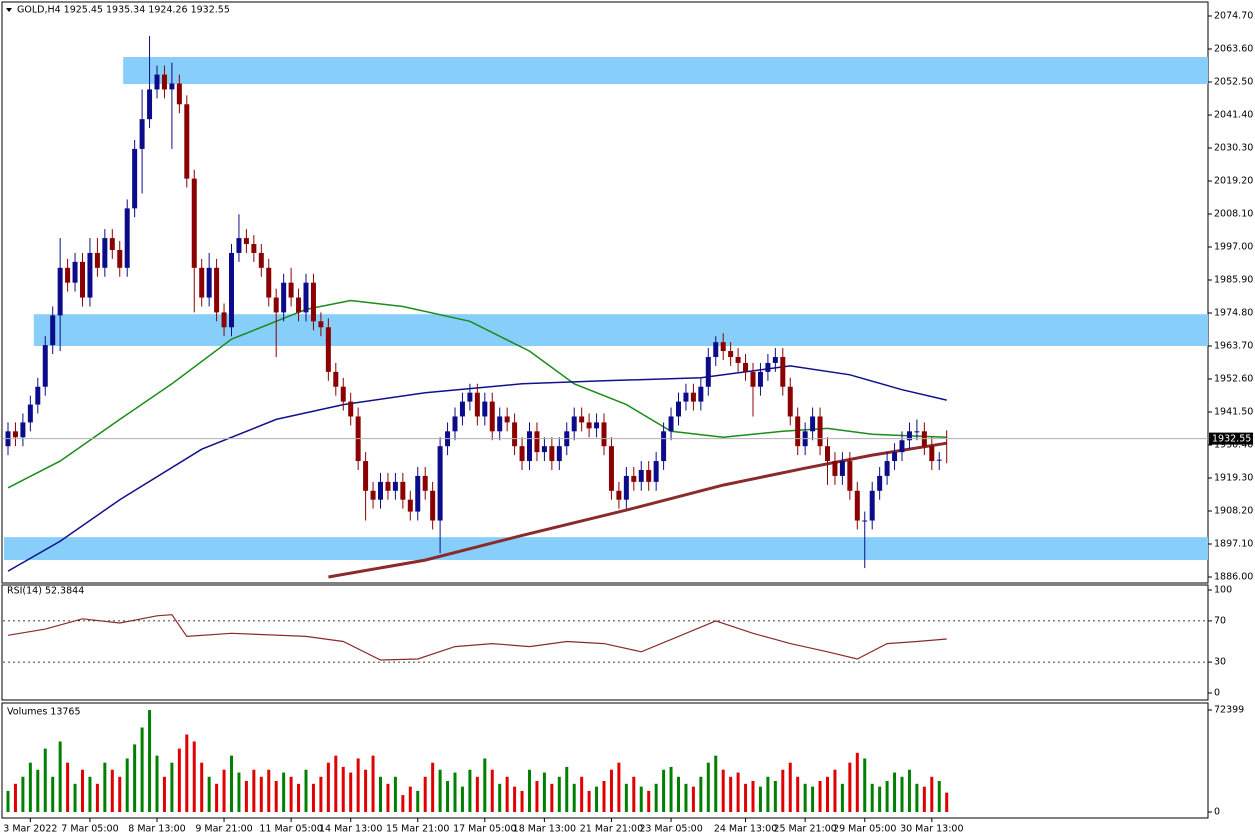 This screenshot has width=1255, height=840. What do you see at coordinates (544, 829) in the screenshot?
I see `x-tick-label: 18 Mar 13:00` at bounding box center [544, 829].